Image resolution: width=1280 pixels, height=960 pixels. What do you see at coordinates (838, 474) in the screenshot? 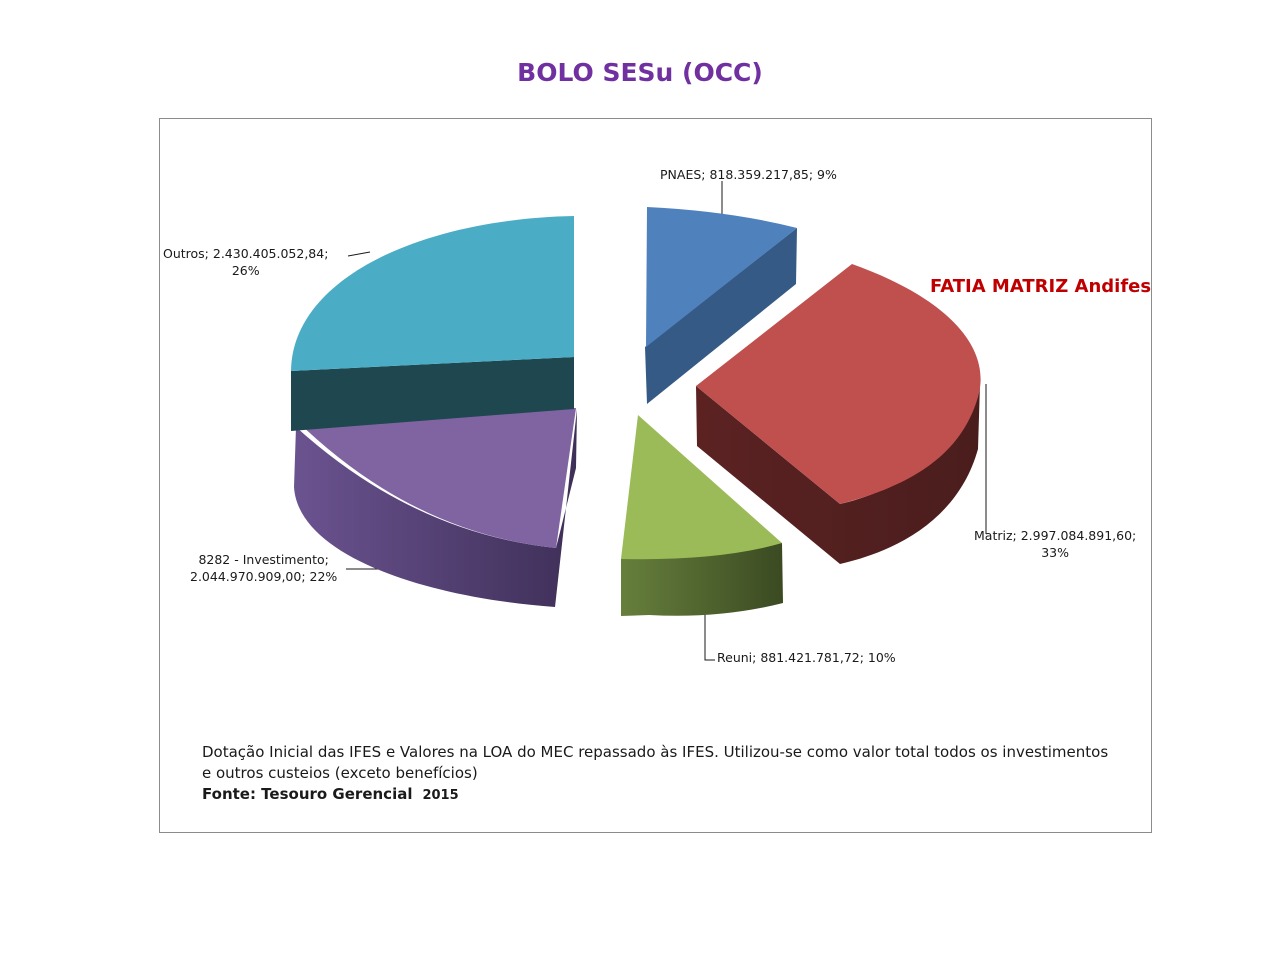
I see `pie-slice-side-matriz` at bounding box center [838, 474].